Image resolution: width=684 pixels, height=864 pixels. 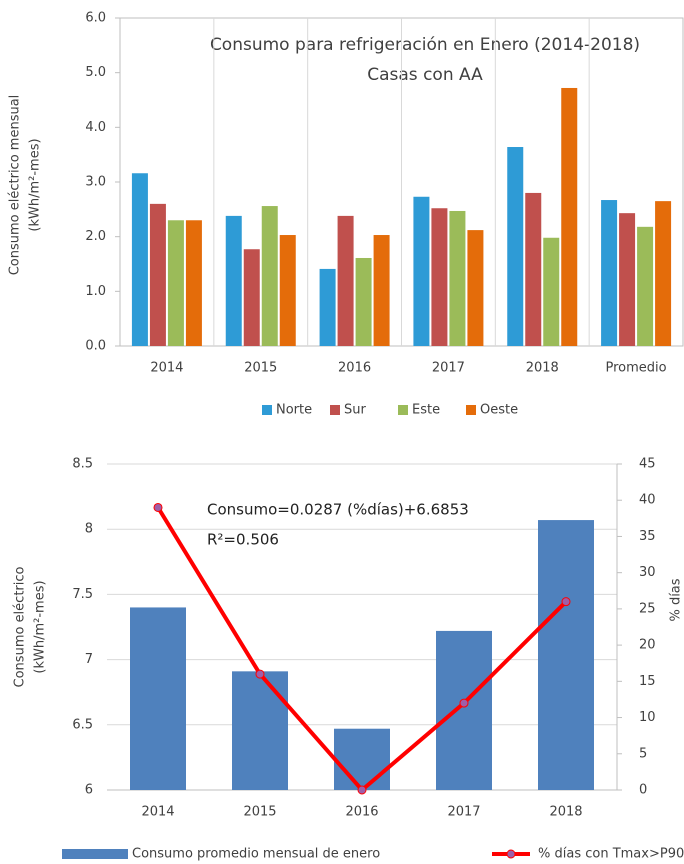 What do you see at coordinates (611, 854) in the screenshot?
I see `legend-label: % días con Tmax>P90` at bounding box center [611, 854].